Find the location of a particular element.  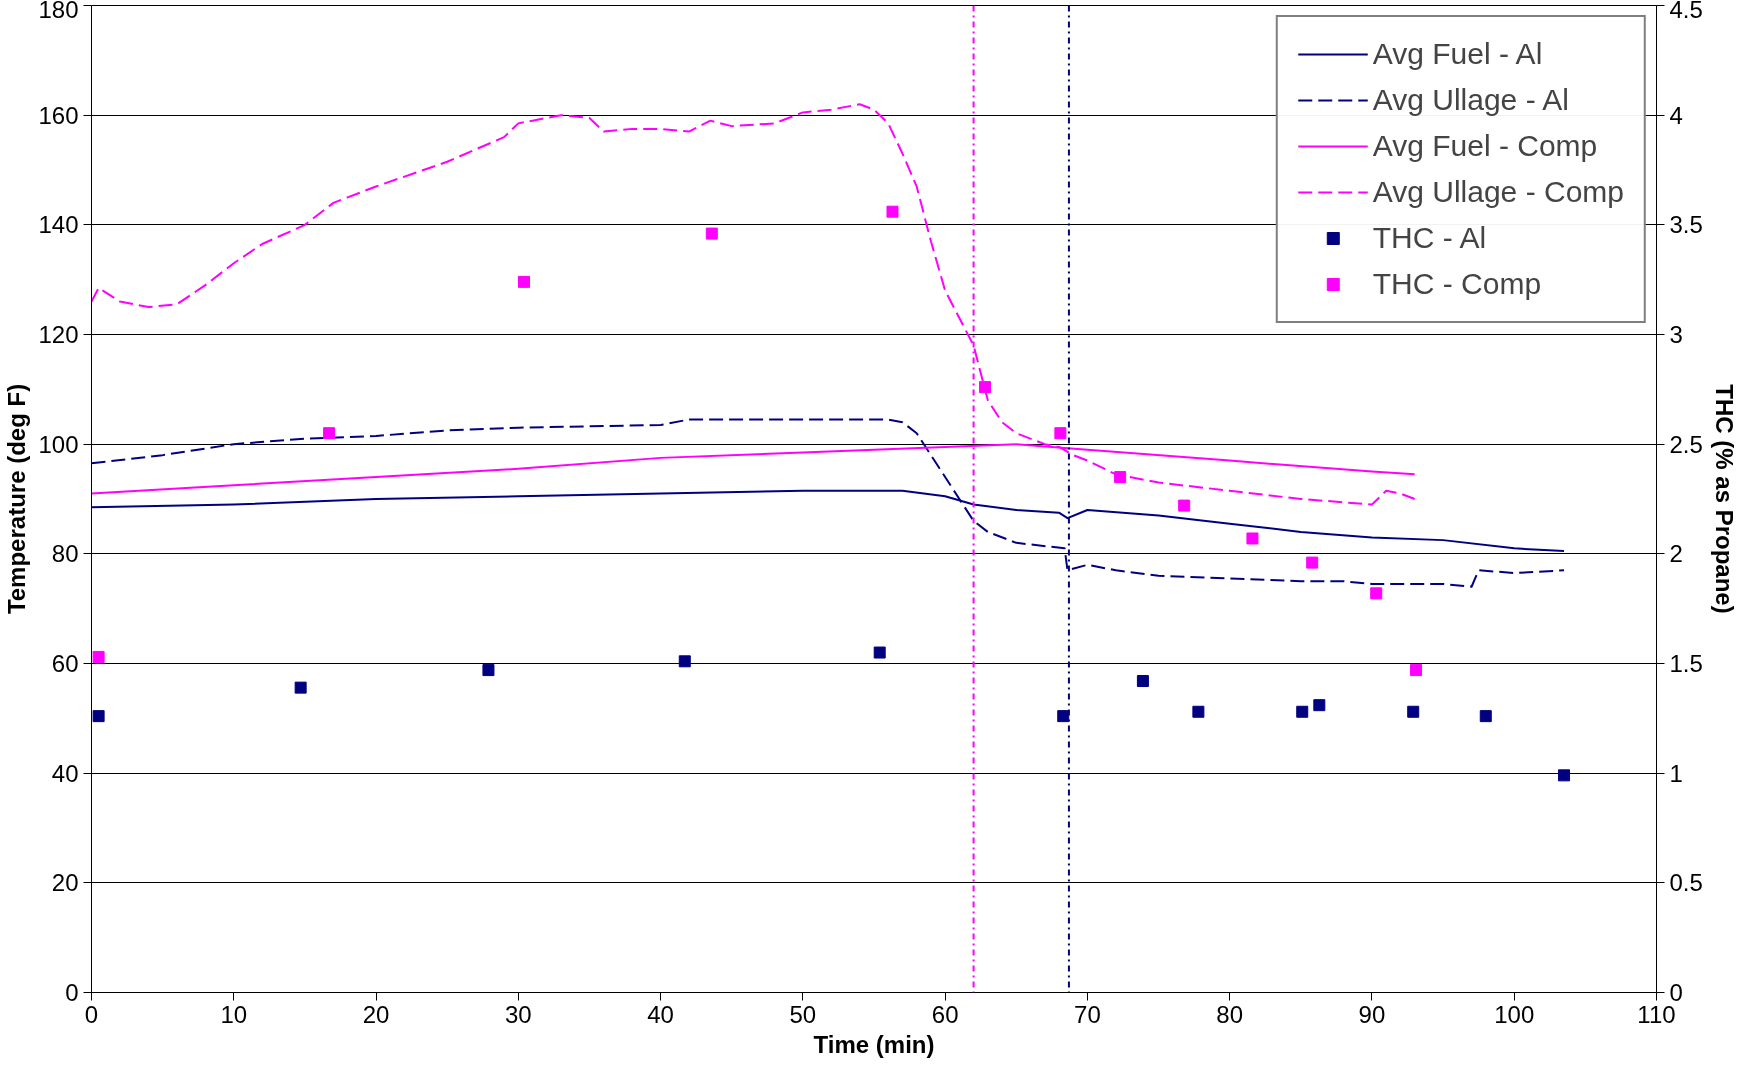

legend-label: Avg Ullage - Comp is located at coordinates (1498, 192).